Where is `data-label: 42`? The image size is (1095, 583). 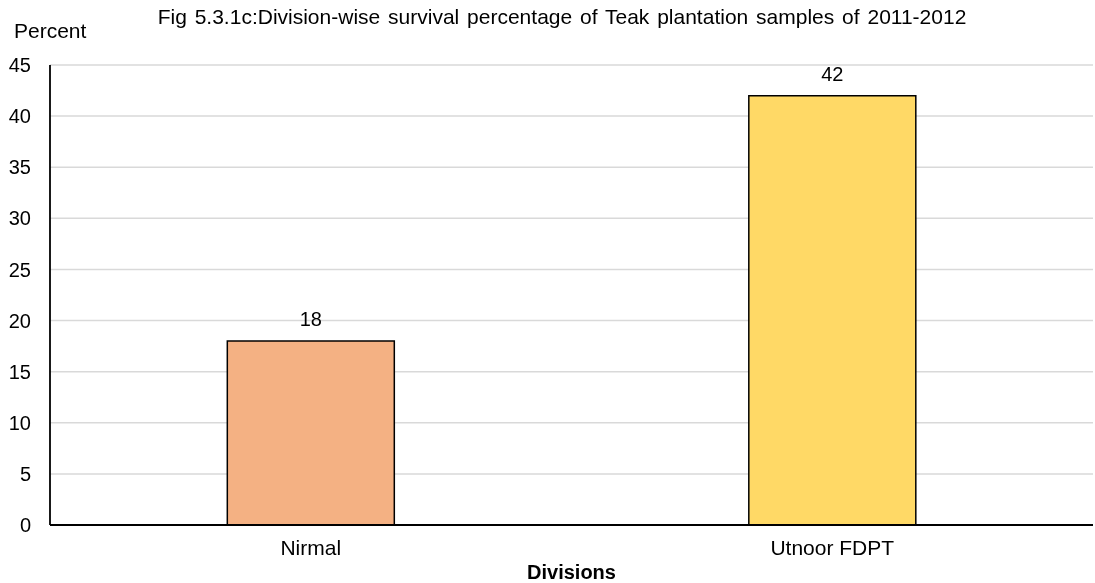 data-label: 42 is located at coordinates (832, 73).